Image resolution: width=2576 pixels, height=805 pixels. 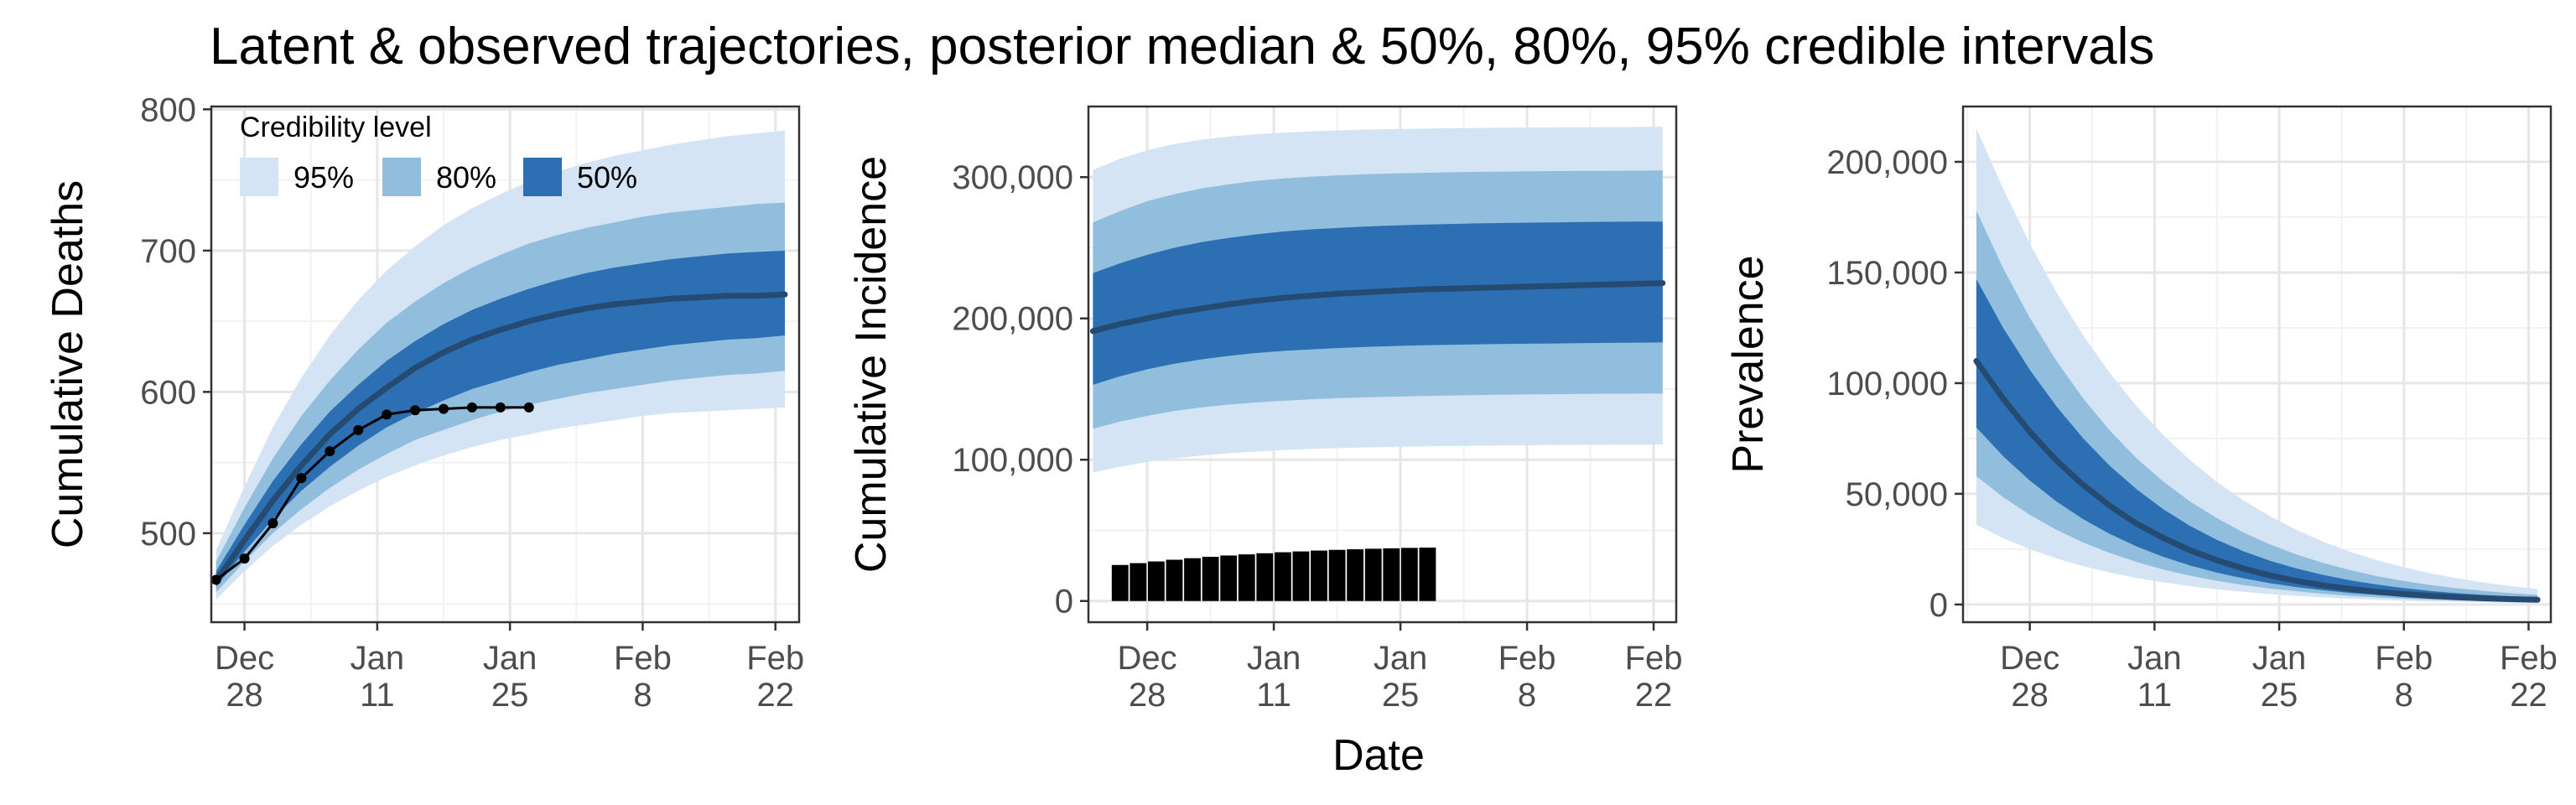 I want to click on y-tick-label: 150,000, so click(x=1887, y=273).